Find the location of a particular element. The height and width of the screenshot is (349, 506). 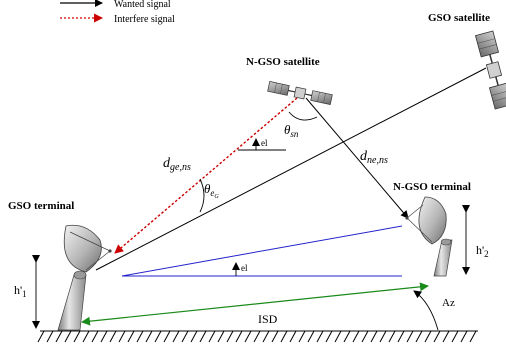

ngso-satellite-icon is located at coordinates (300, 93).